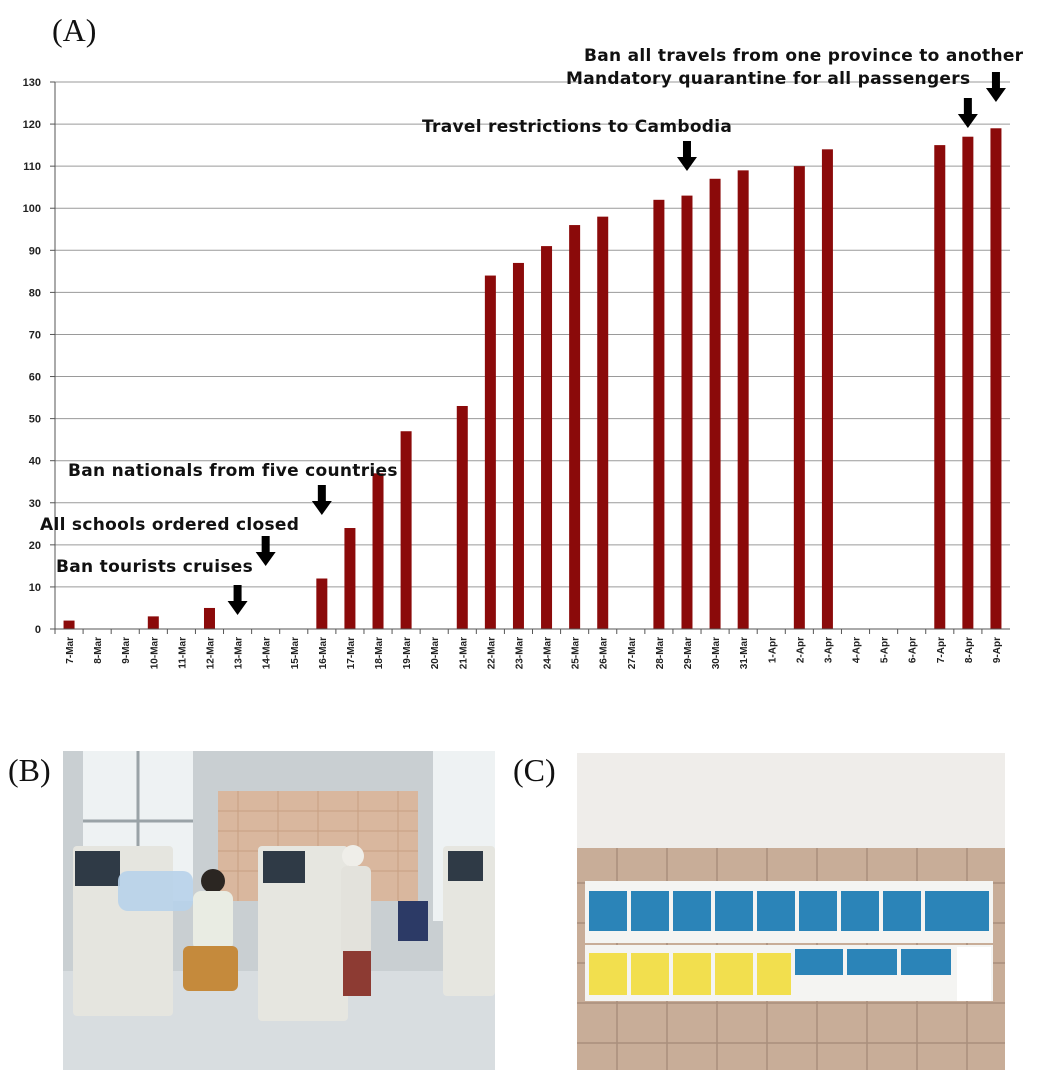 The width and height of the screenshot is (1045, 1070). Describe the element at coordinates (800, 650) in the screenshot. I see `x-tick-label: 2-Apr` at that location.